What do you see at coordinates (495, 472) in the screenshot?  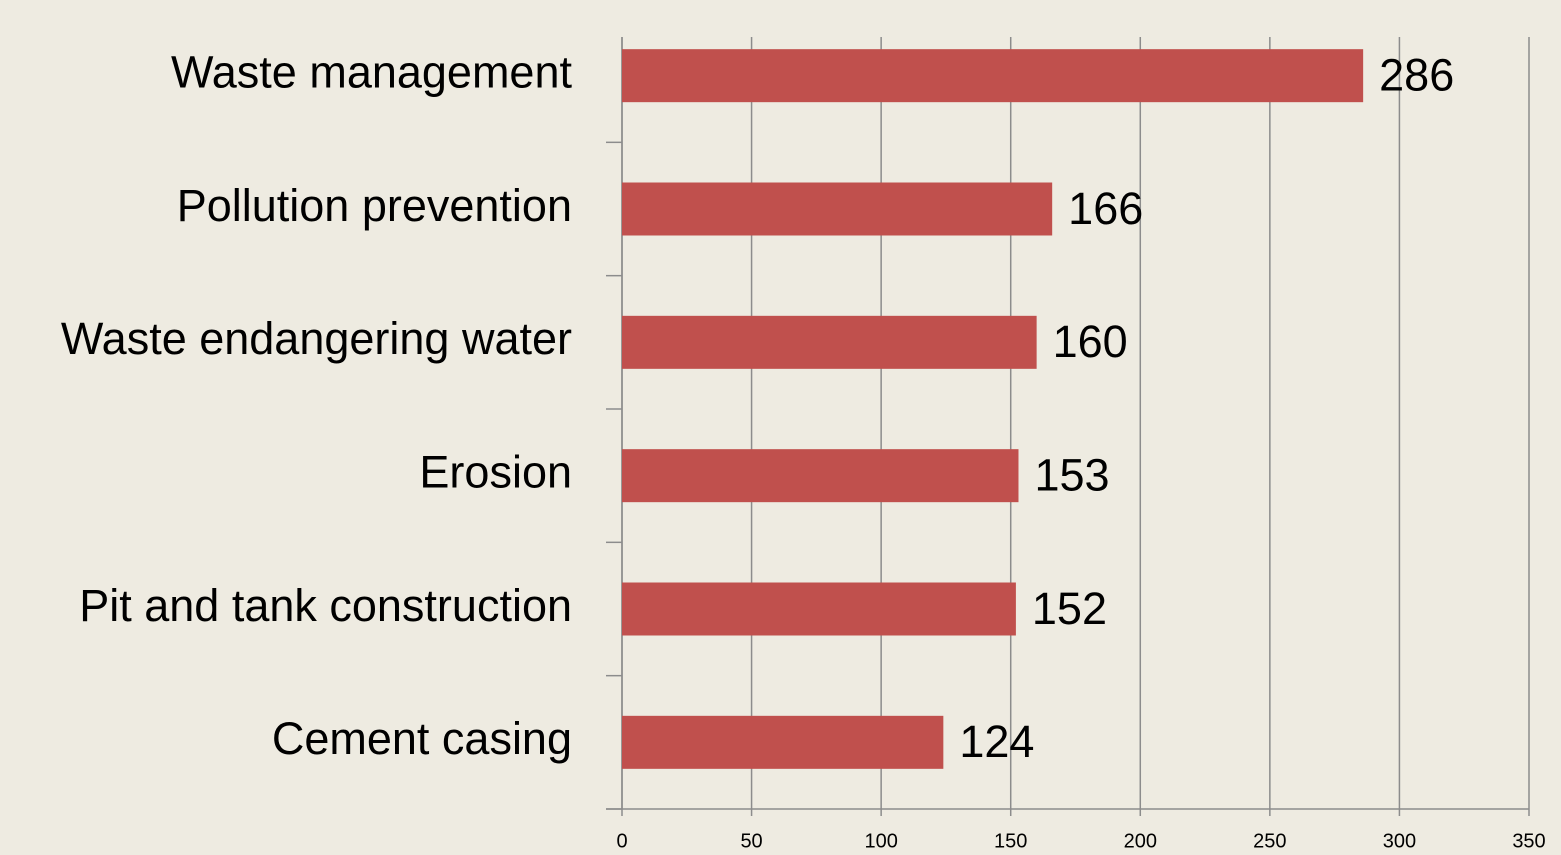 I see `y-tick-label: Erosion` at bounding box center [495, 472].